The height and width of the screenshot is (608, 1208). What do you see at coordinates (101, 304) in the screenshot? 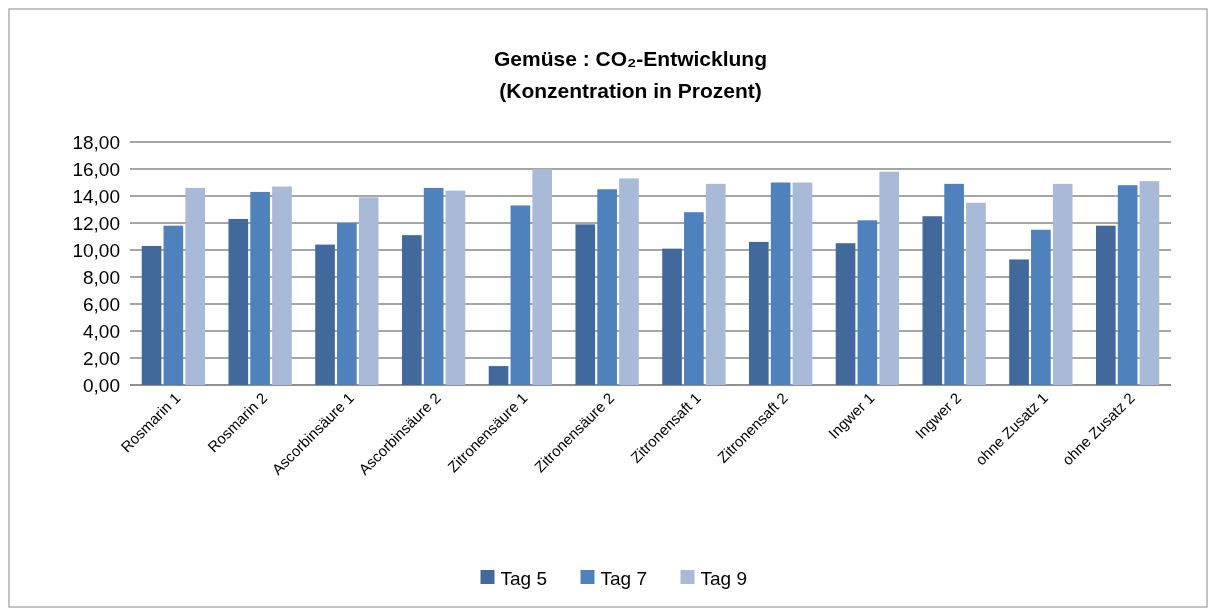
I see `y-tick-label: 6,00` at bounding box center [101, 304].